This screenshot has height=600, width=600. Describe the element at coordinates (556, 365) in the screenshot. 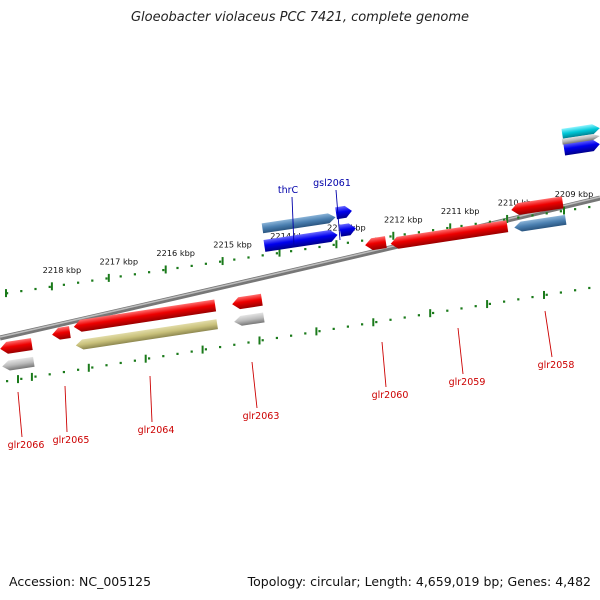

I see `gene-label-glr2058: glr2058` at that location.